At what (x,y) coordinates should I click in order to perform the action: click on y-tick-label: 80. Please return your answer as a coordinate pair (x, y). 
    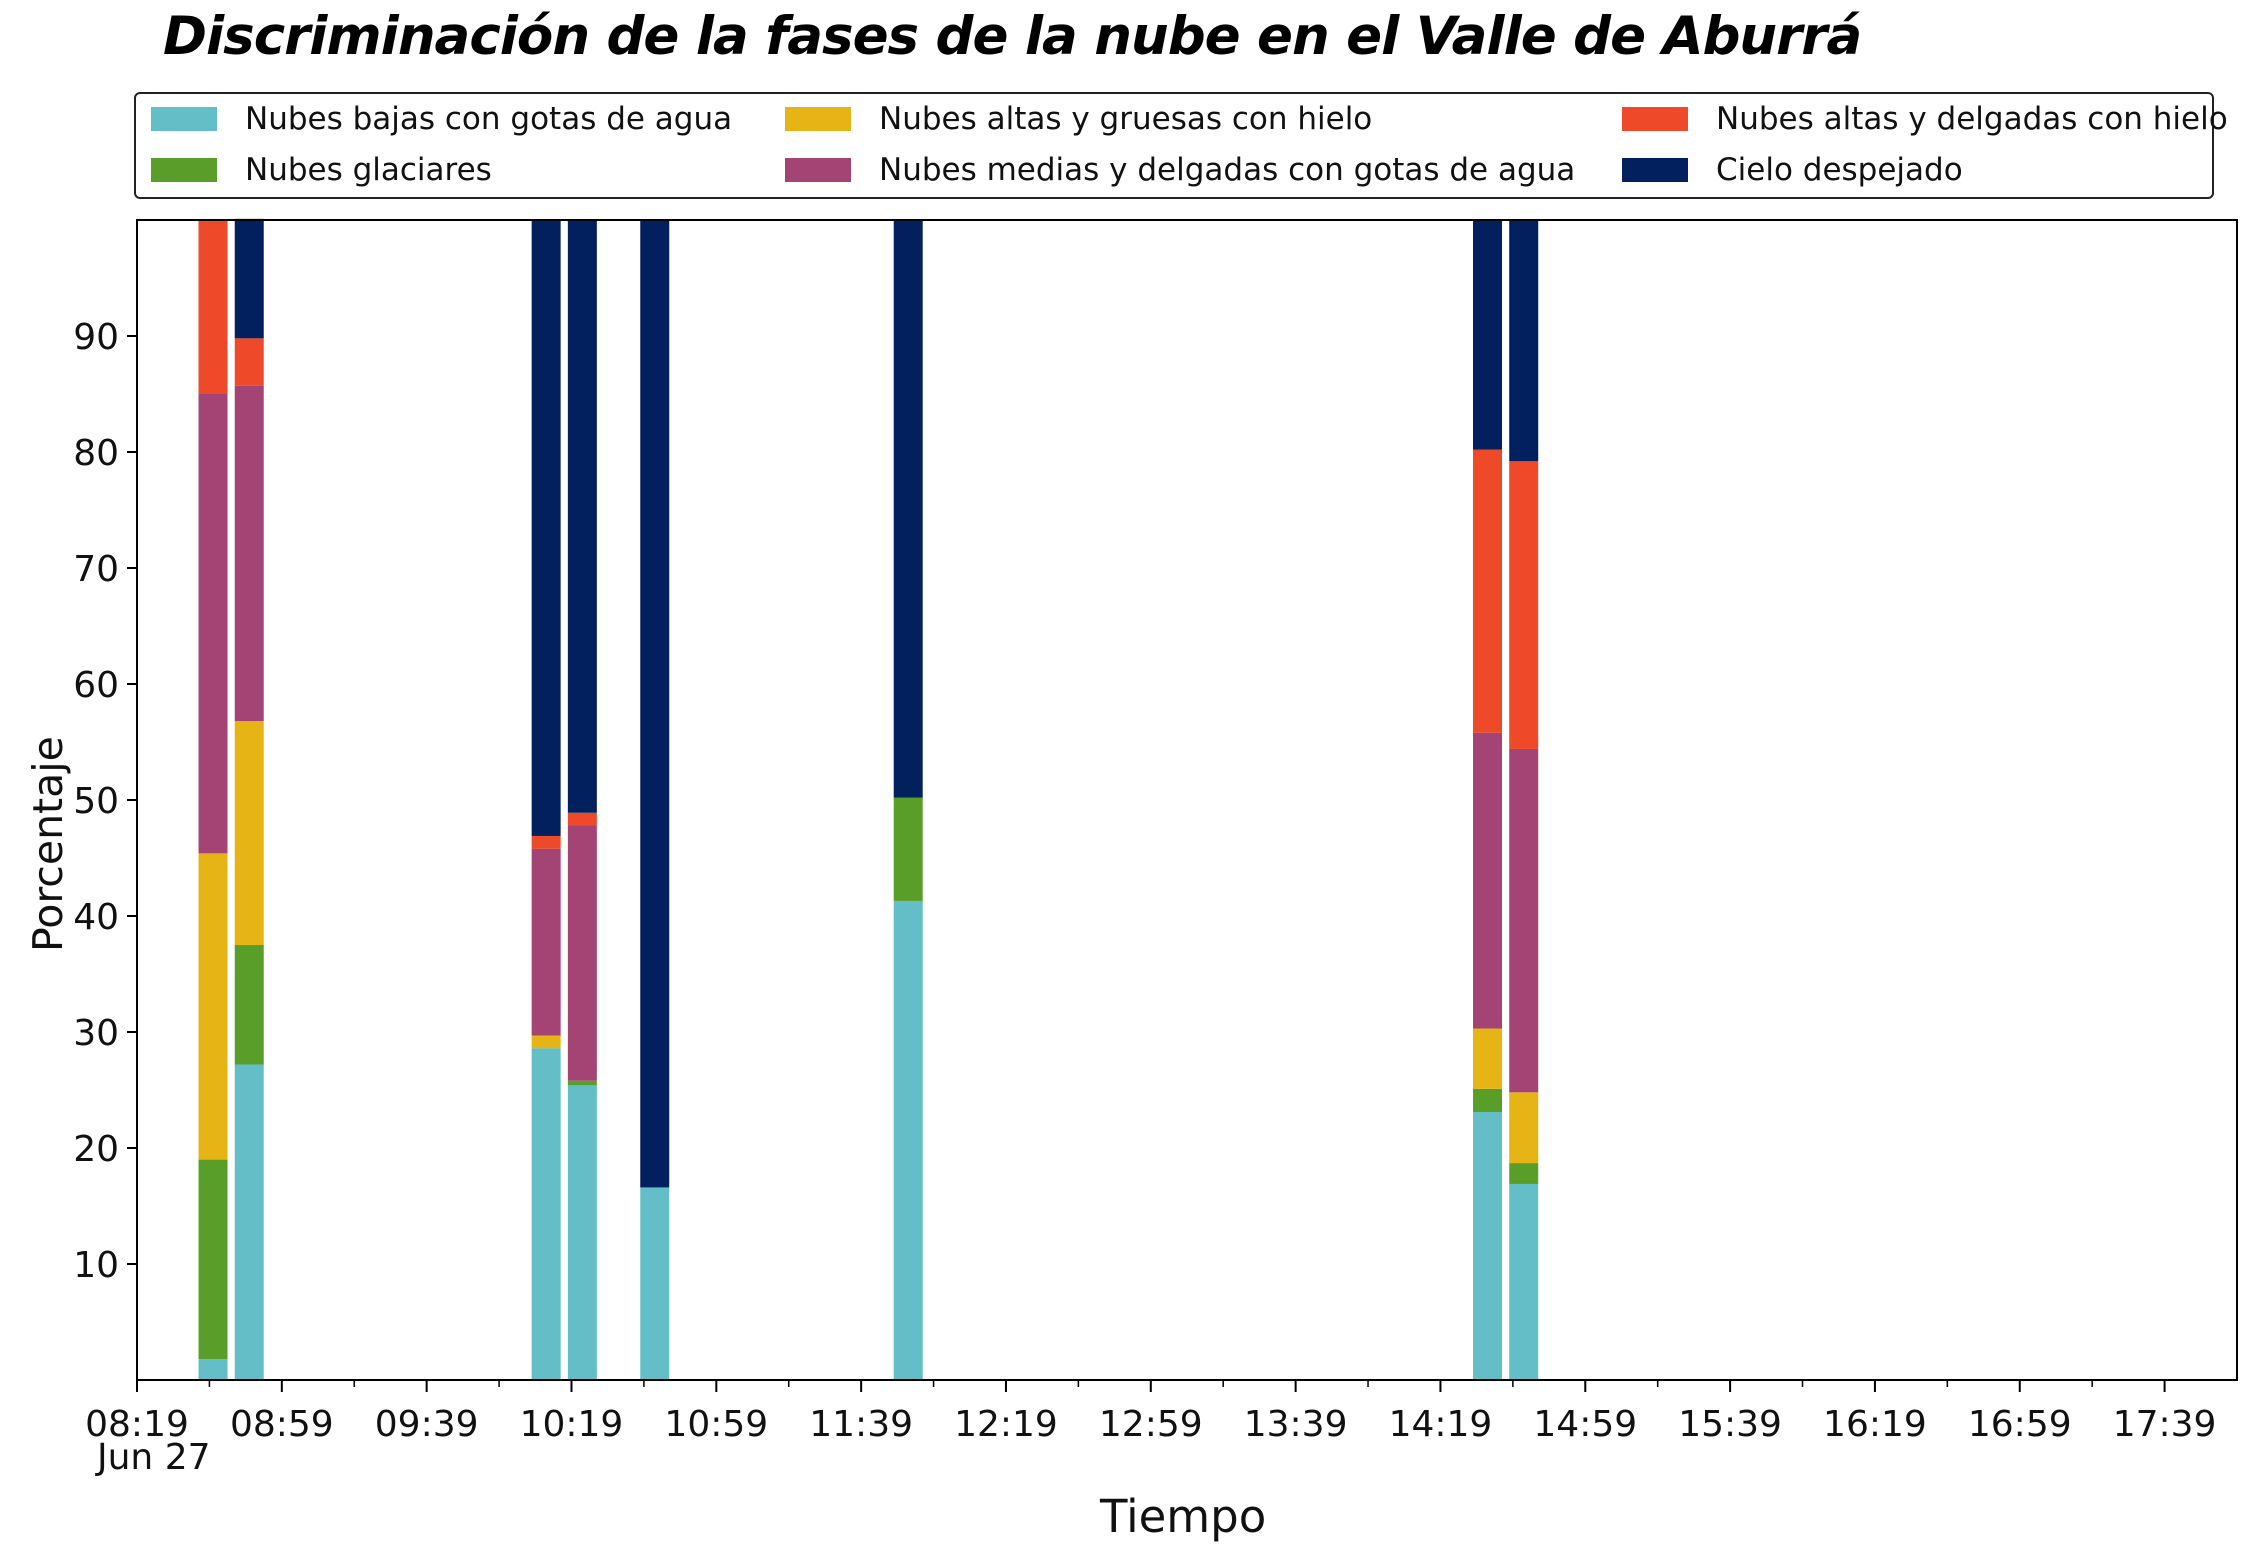
    Looking at the image, I should click on (96, 453).